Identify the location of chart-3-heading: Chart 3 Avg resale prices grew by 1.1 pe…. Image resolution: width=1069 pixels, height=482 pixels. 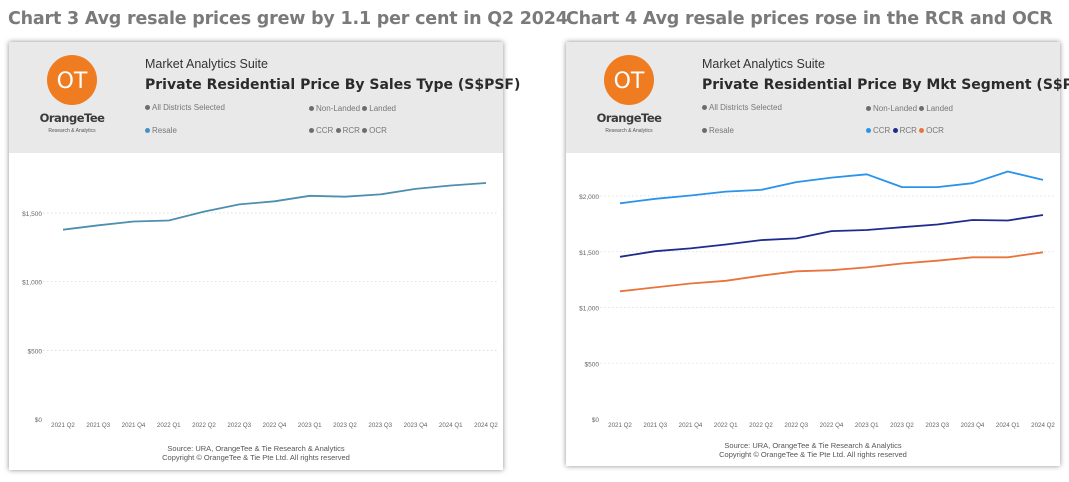
(288, 19).